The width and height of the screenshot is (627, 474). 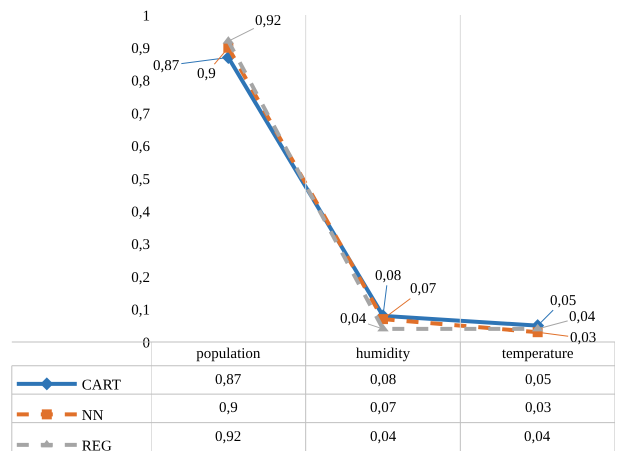 What do you see at coordinates (206, 74) in the screenshot?
I see `text: 0,9` at bounding box center [206, 74].